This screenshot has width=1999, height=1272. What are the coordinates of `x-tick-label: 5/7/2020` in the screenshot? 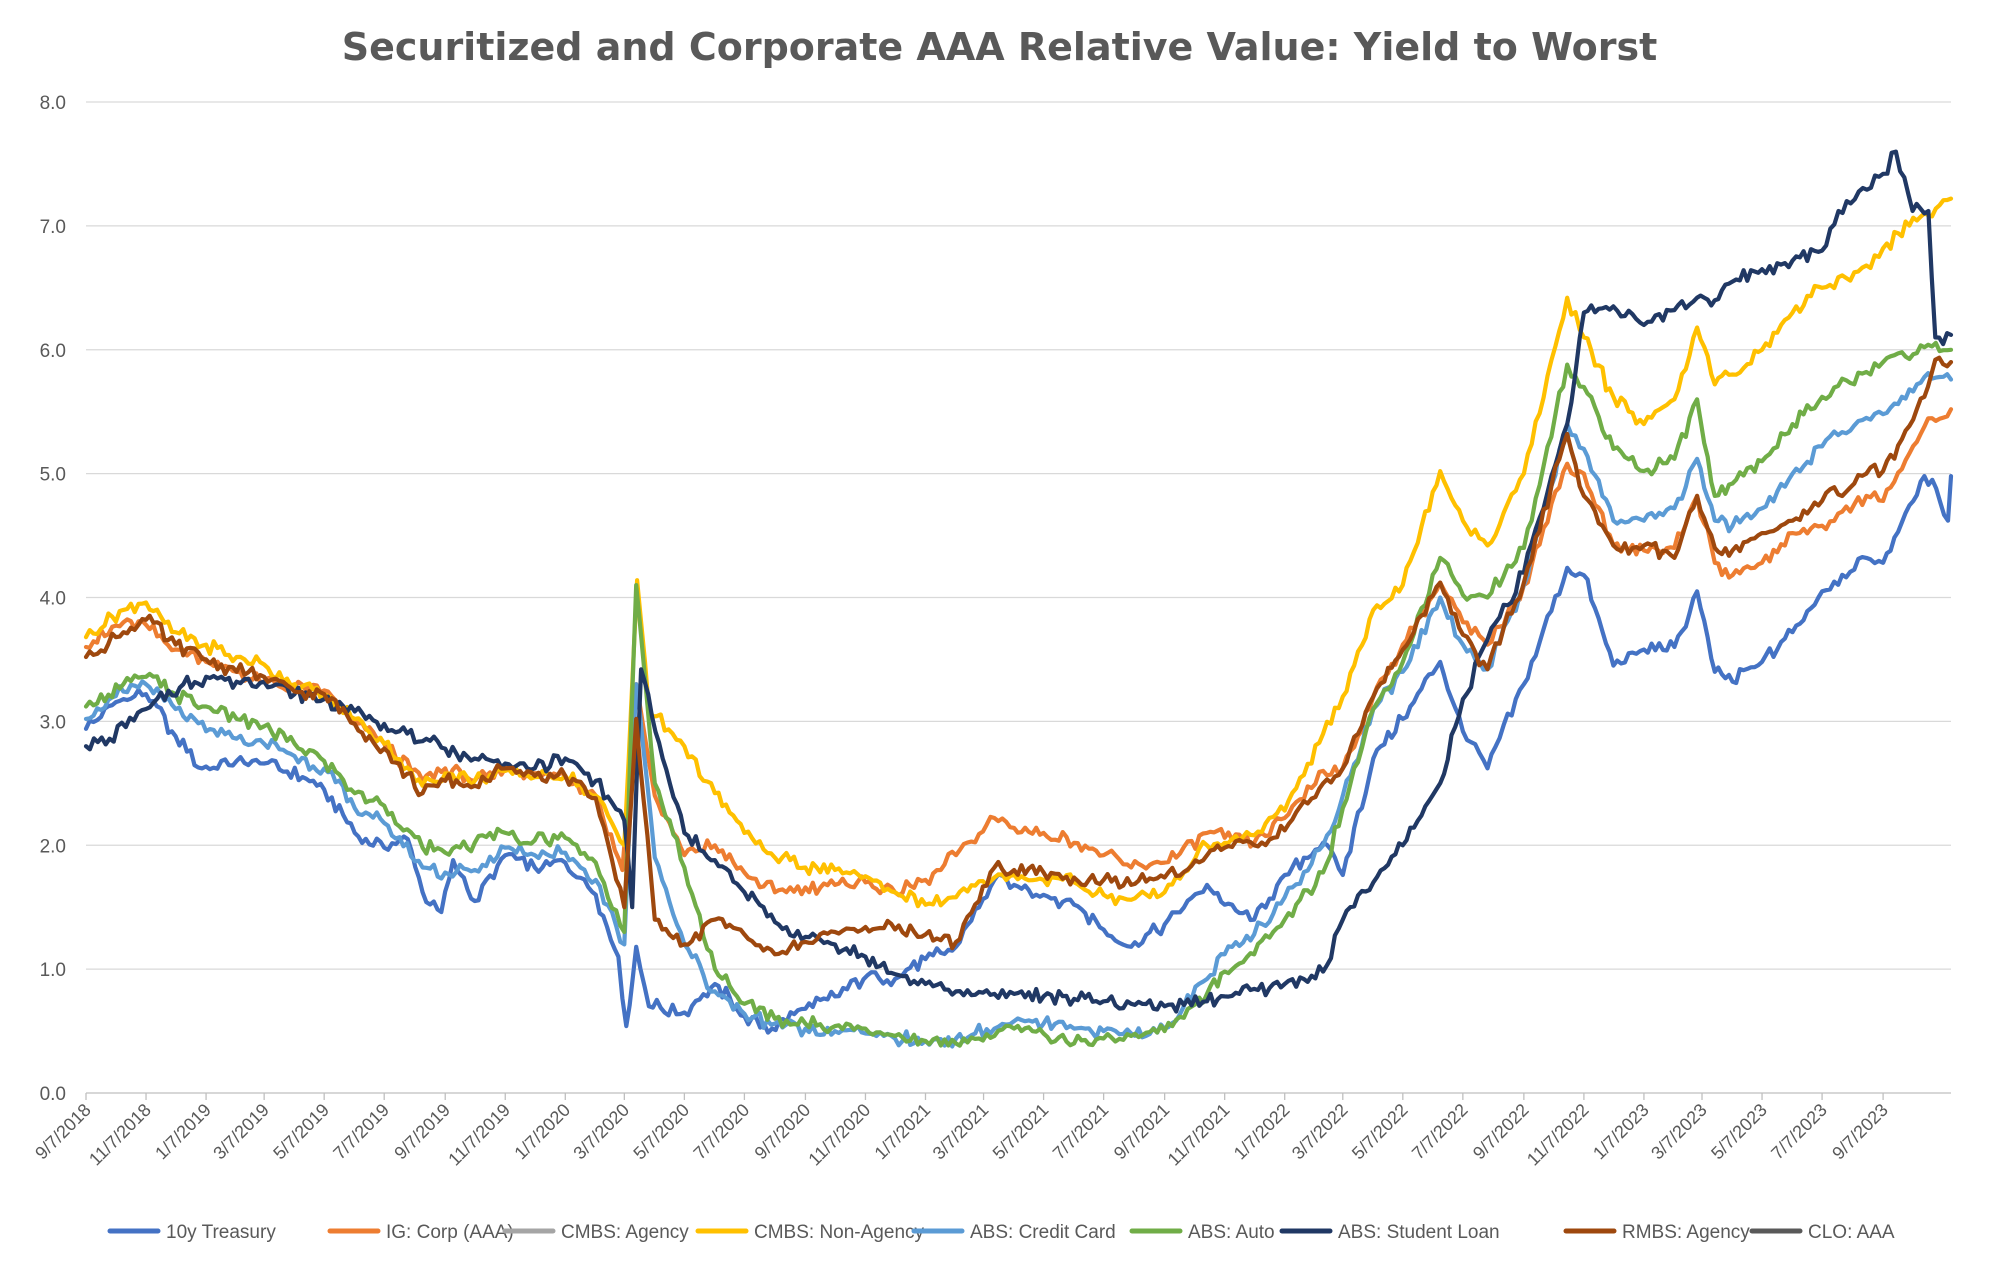 It's located at (662, 1132).